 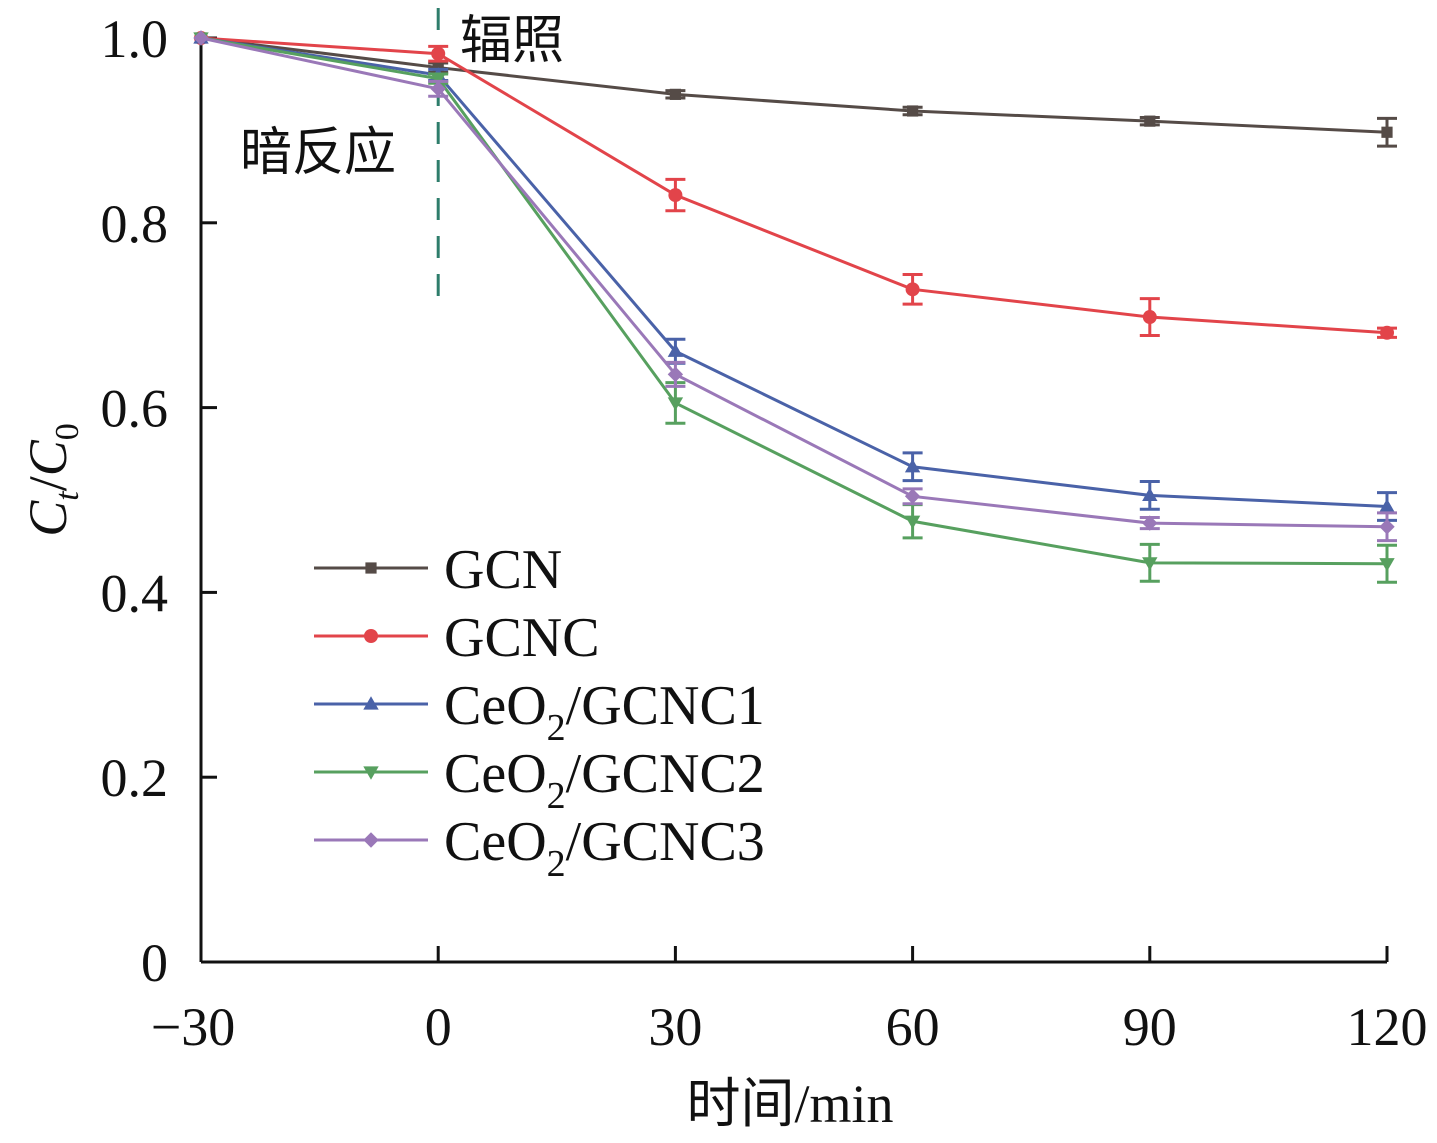 I want to click on legend-label: GCN, so click(x=503, y=570).